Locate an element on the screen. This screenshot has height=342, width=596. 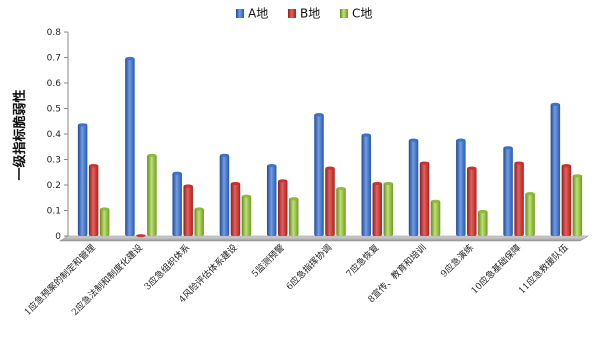
y-tick-label: 0.4 is located at coordinates (54, 135).